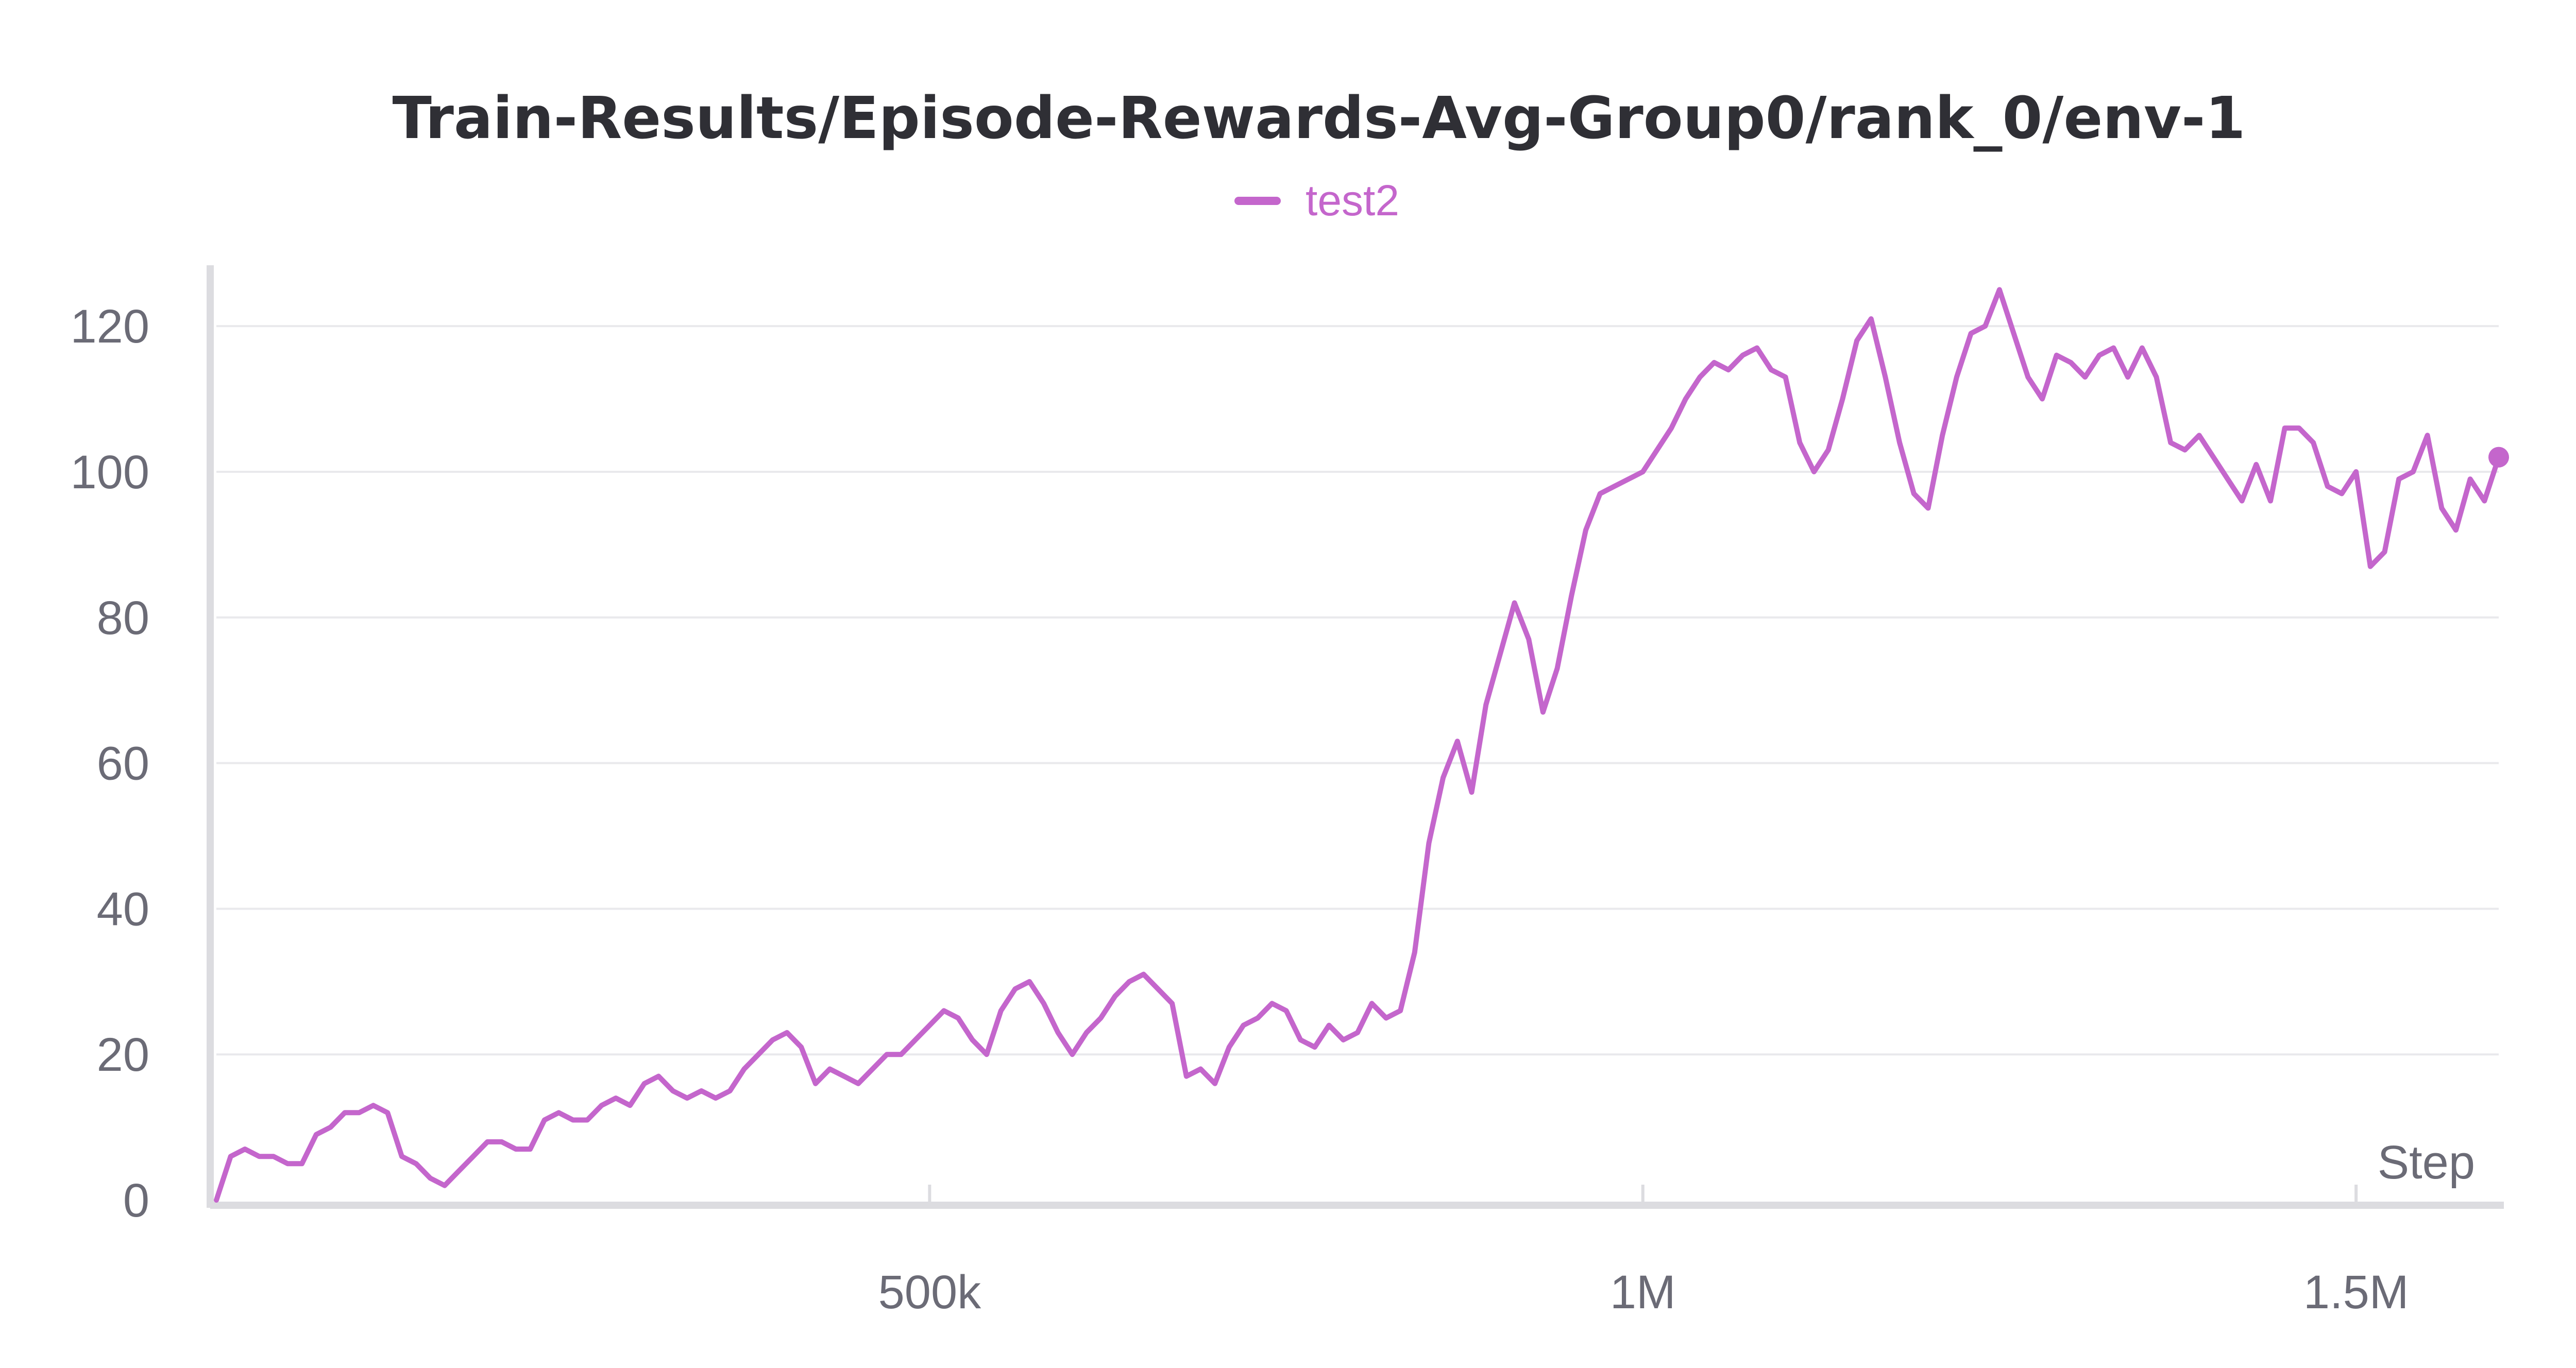  I want to click on y-axis-ticks: 0 20 40 60 80 100 120, so click(111, 763).